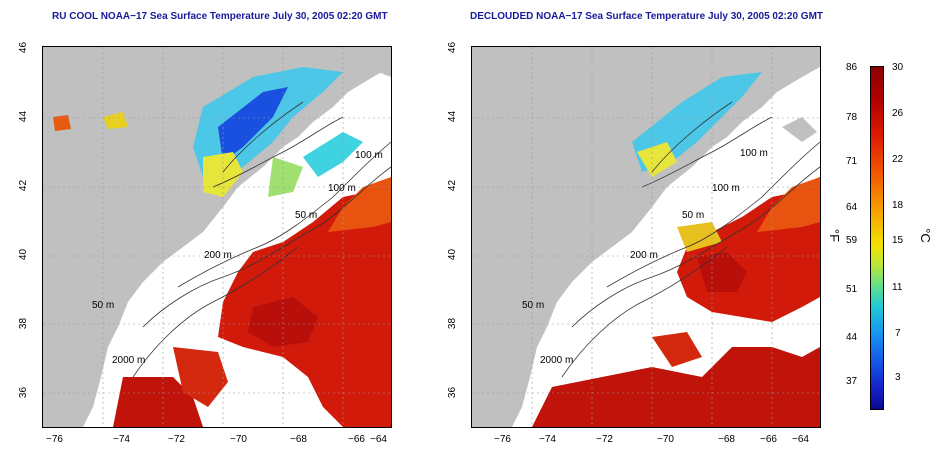  I want to click on colorbar-c-tick: 26, so click(898, 113).